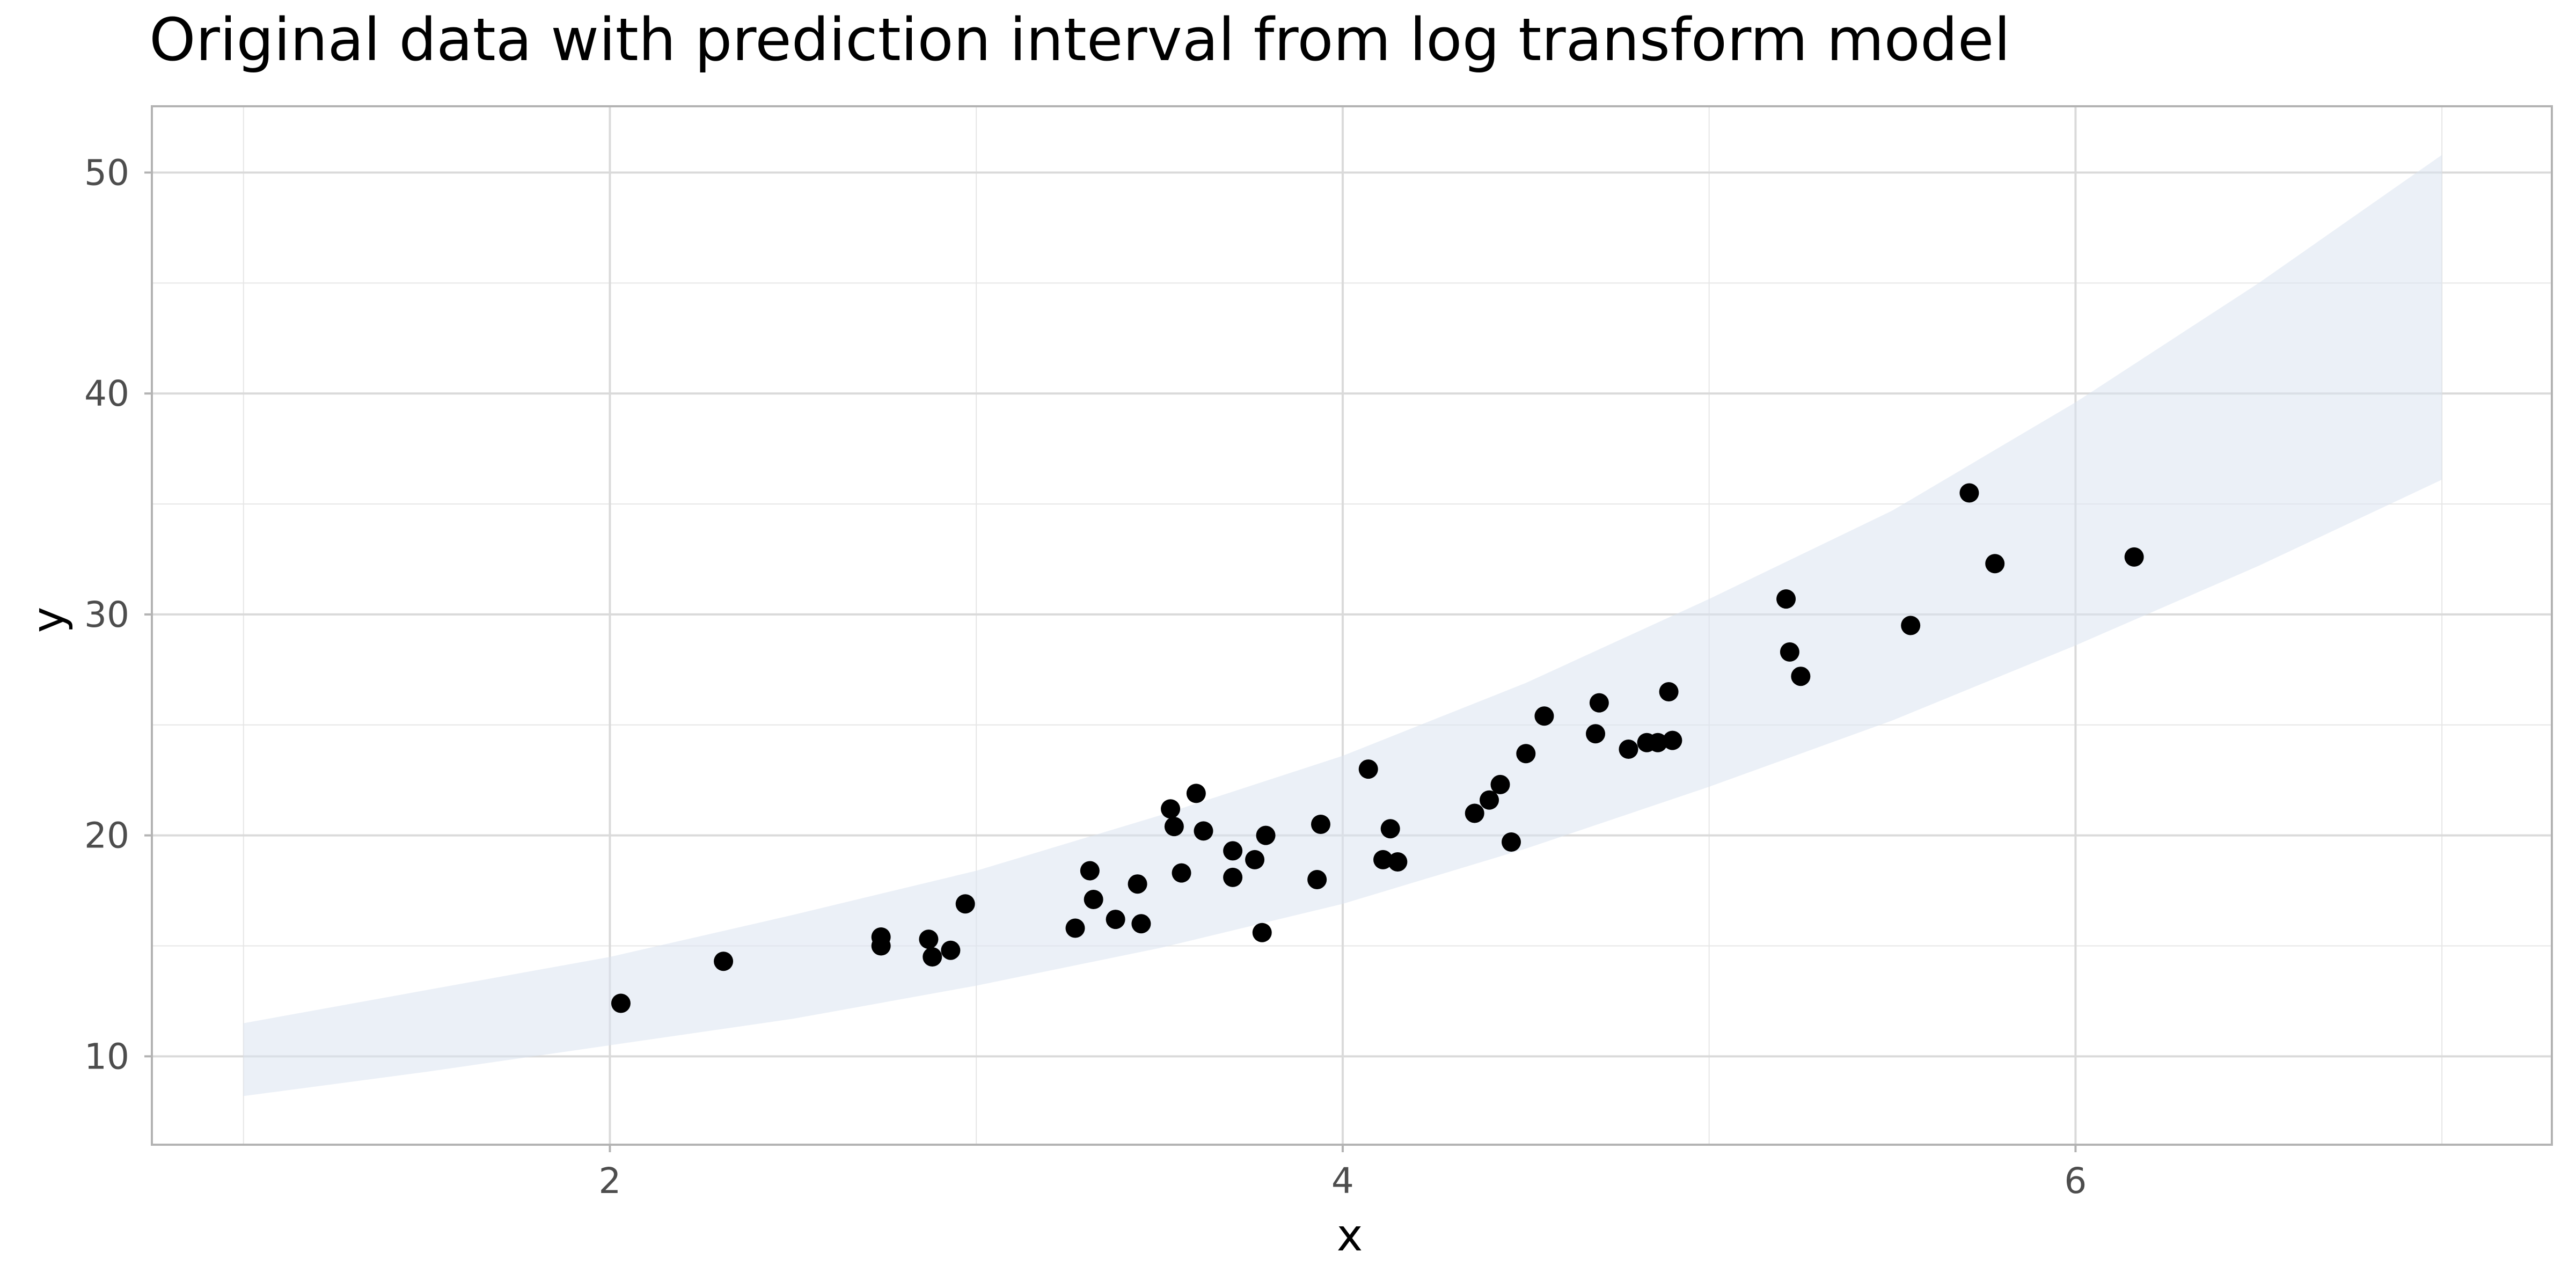  I want to click on y-axis-title: y, so click(48, 620).